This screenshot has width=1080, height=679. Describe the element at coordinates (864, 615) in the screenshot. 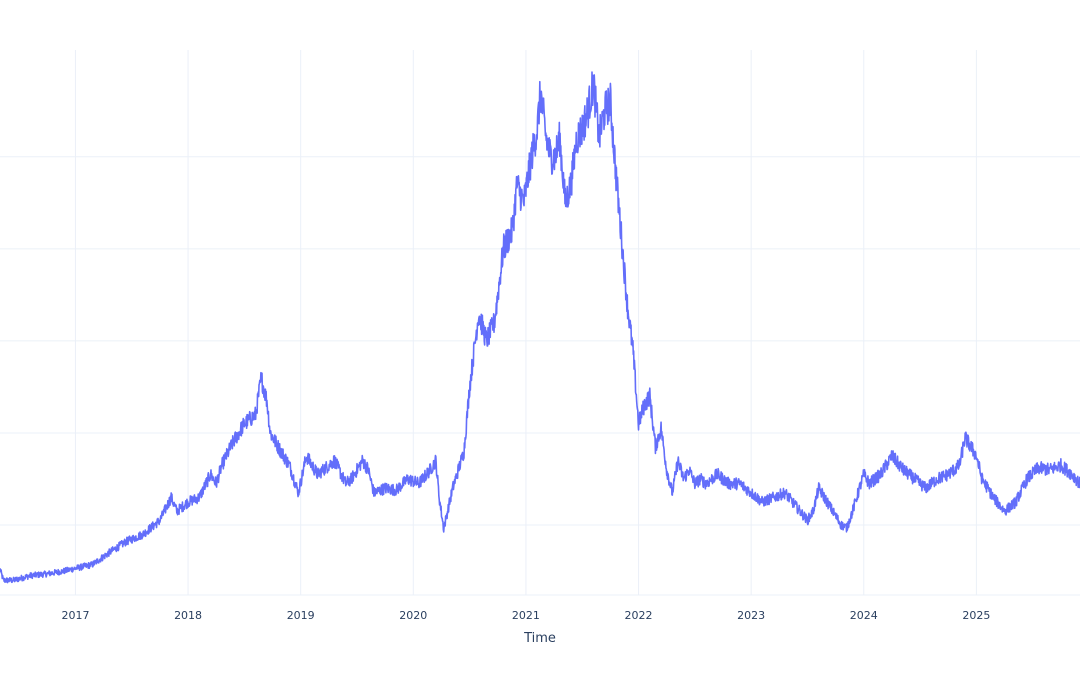

I see `x-tick-label-2024: 2024` at that location.